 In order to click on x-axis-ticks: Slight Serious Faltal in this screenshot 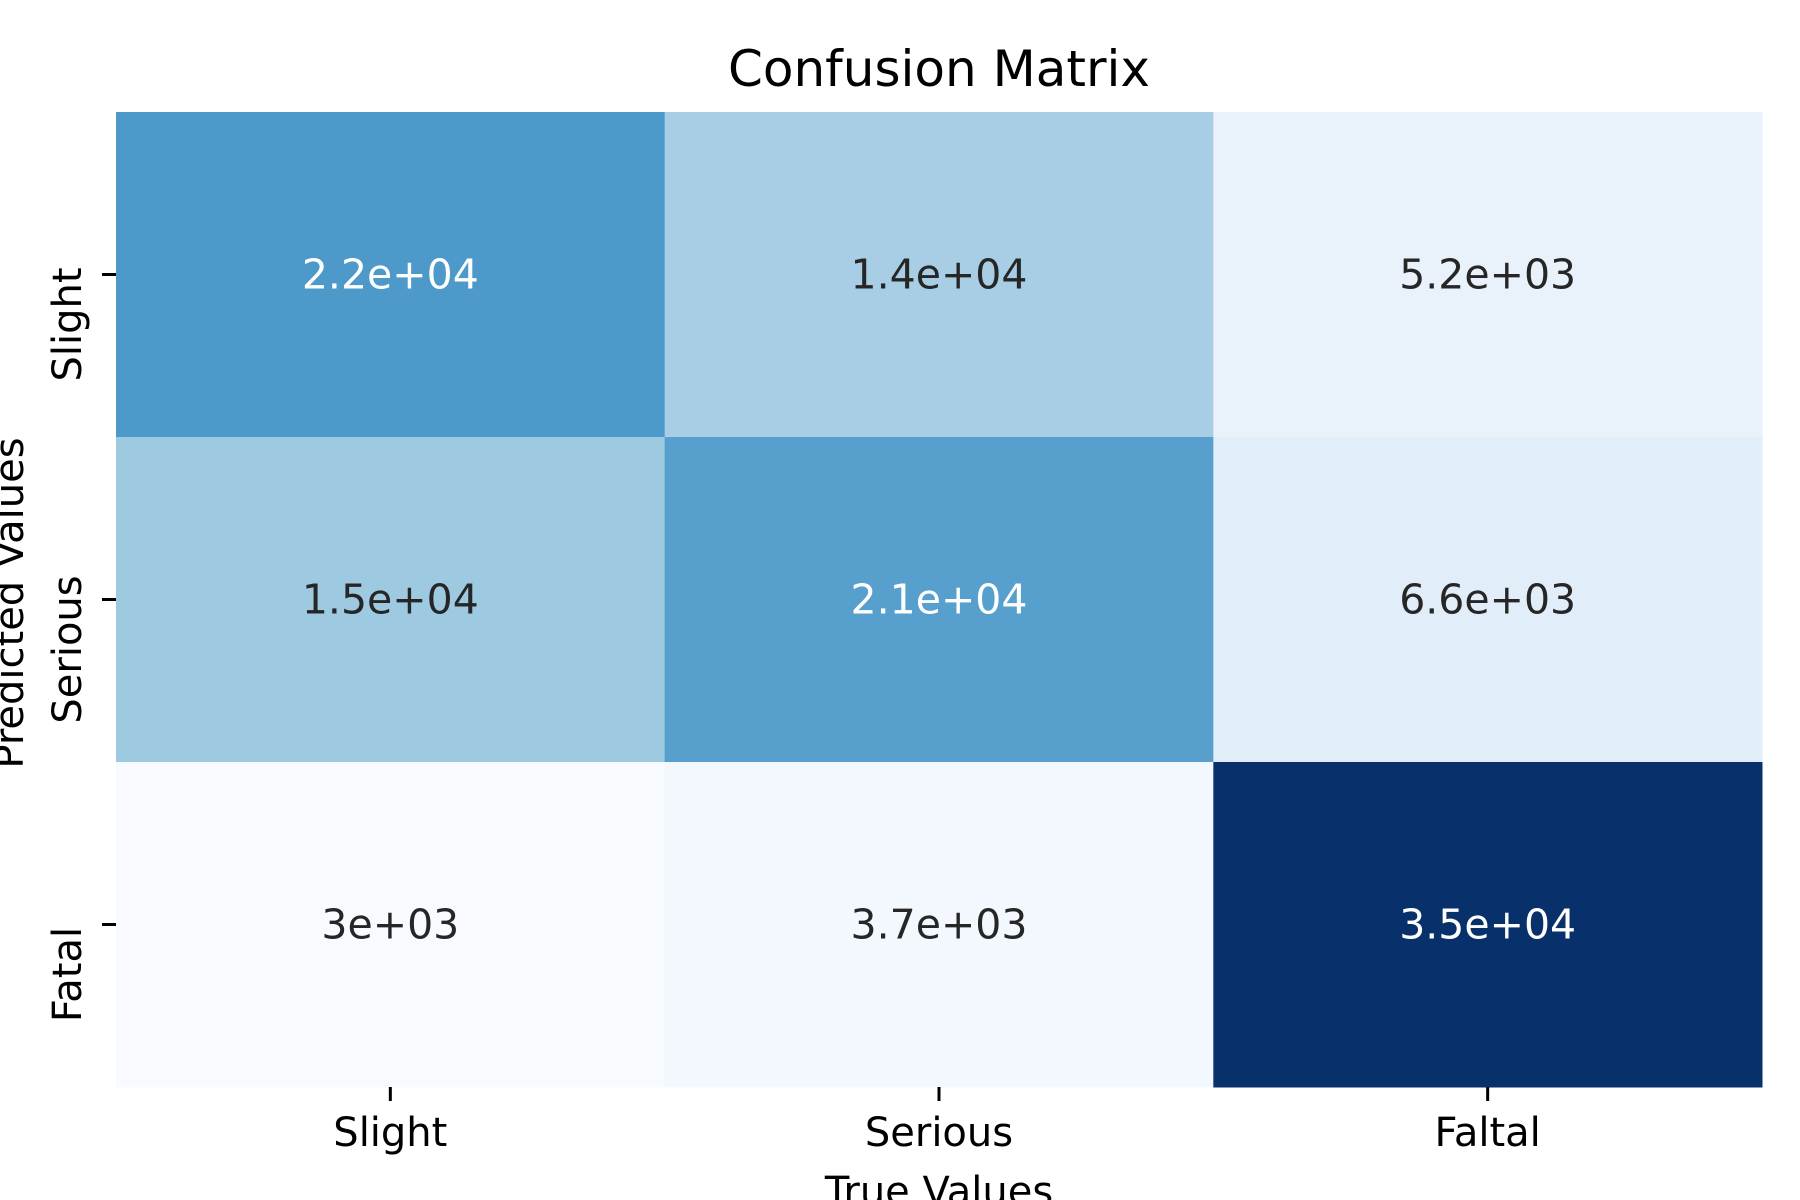, I will do `click(937, 1121)`.